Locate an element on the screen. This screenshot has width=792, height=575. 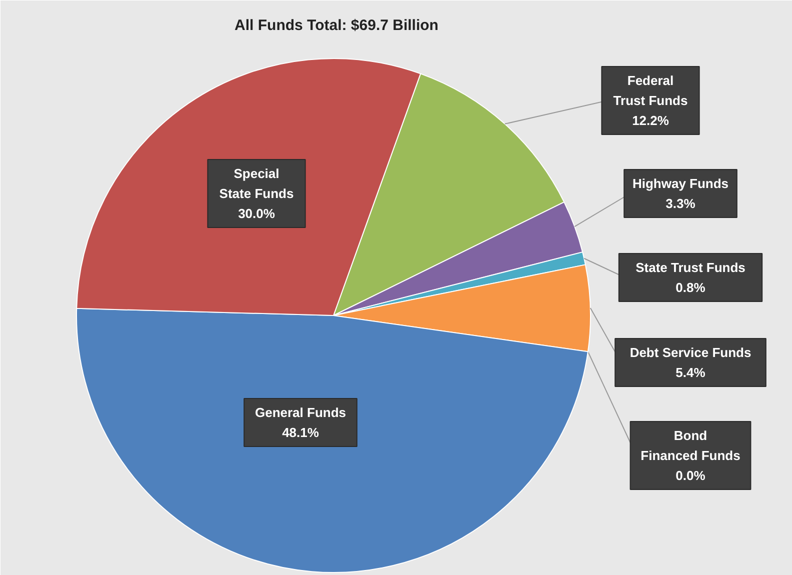
data-label: 5.4% is located at coordinates (691, 372).